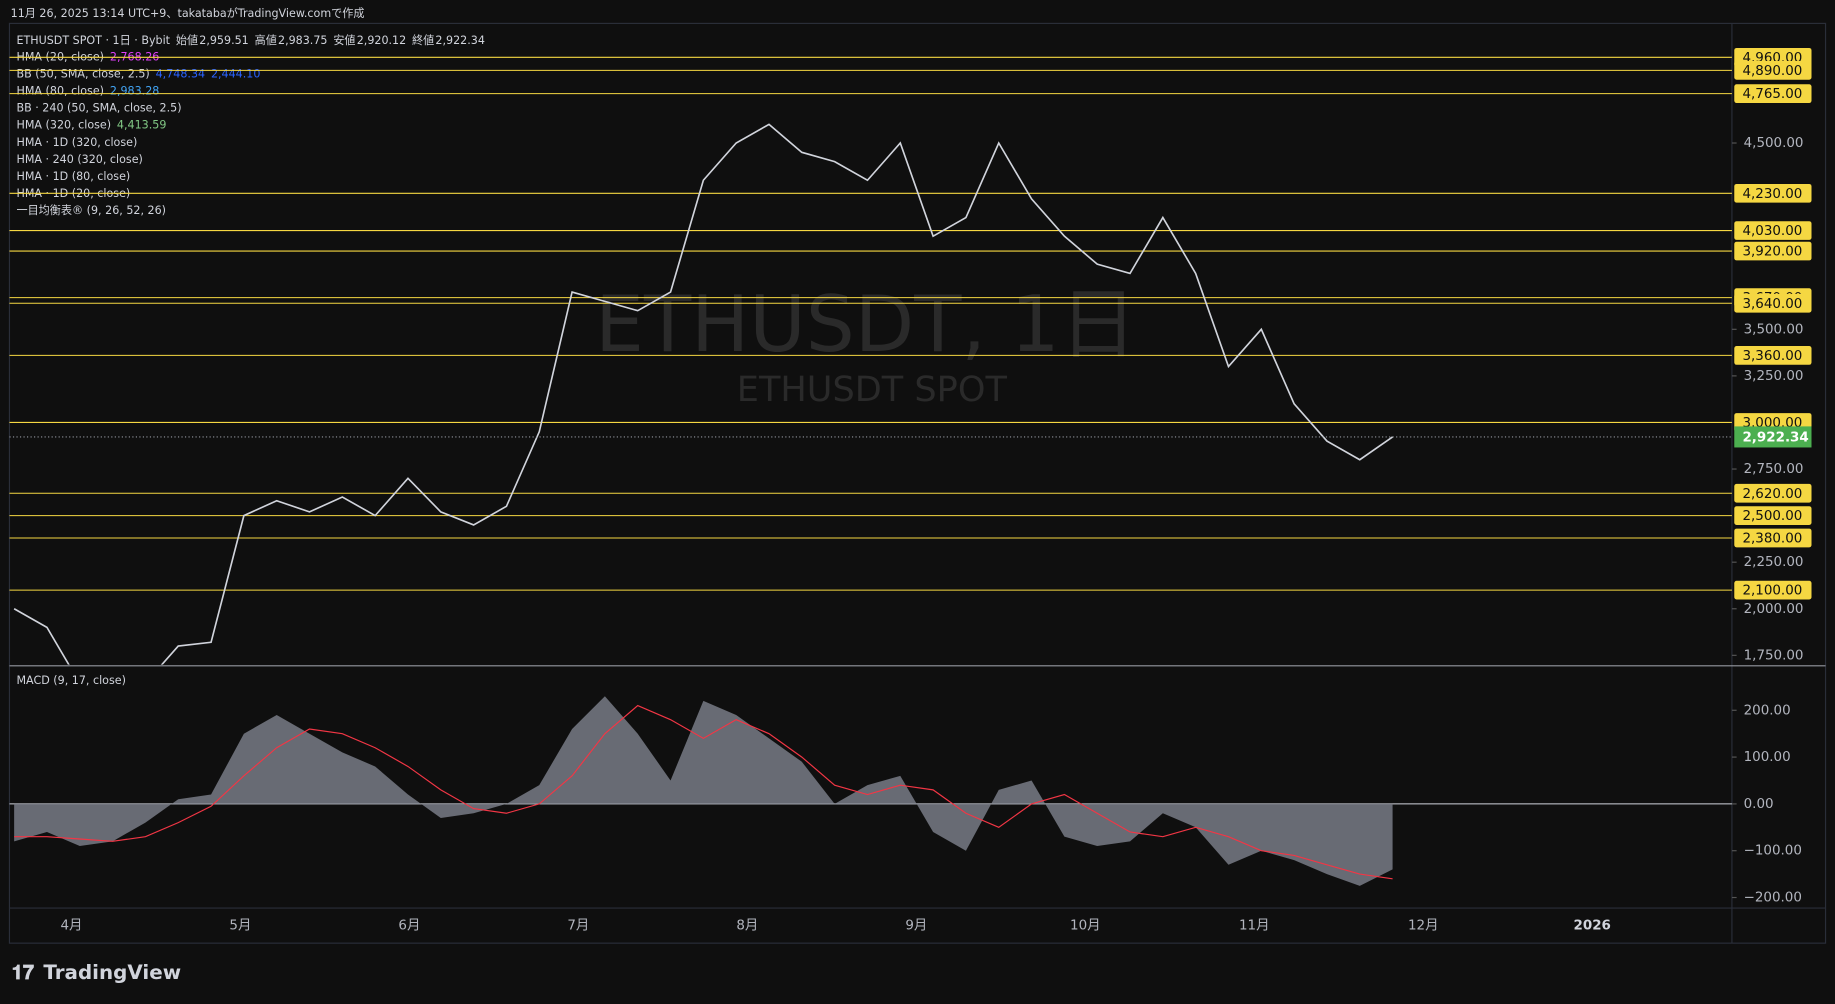  I want to click on legend-high: 2,983.75, so click(302, 40).